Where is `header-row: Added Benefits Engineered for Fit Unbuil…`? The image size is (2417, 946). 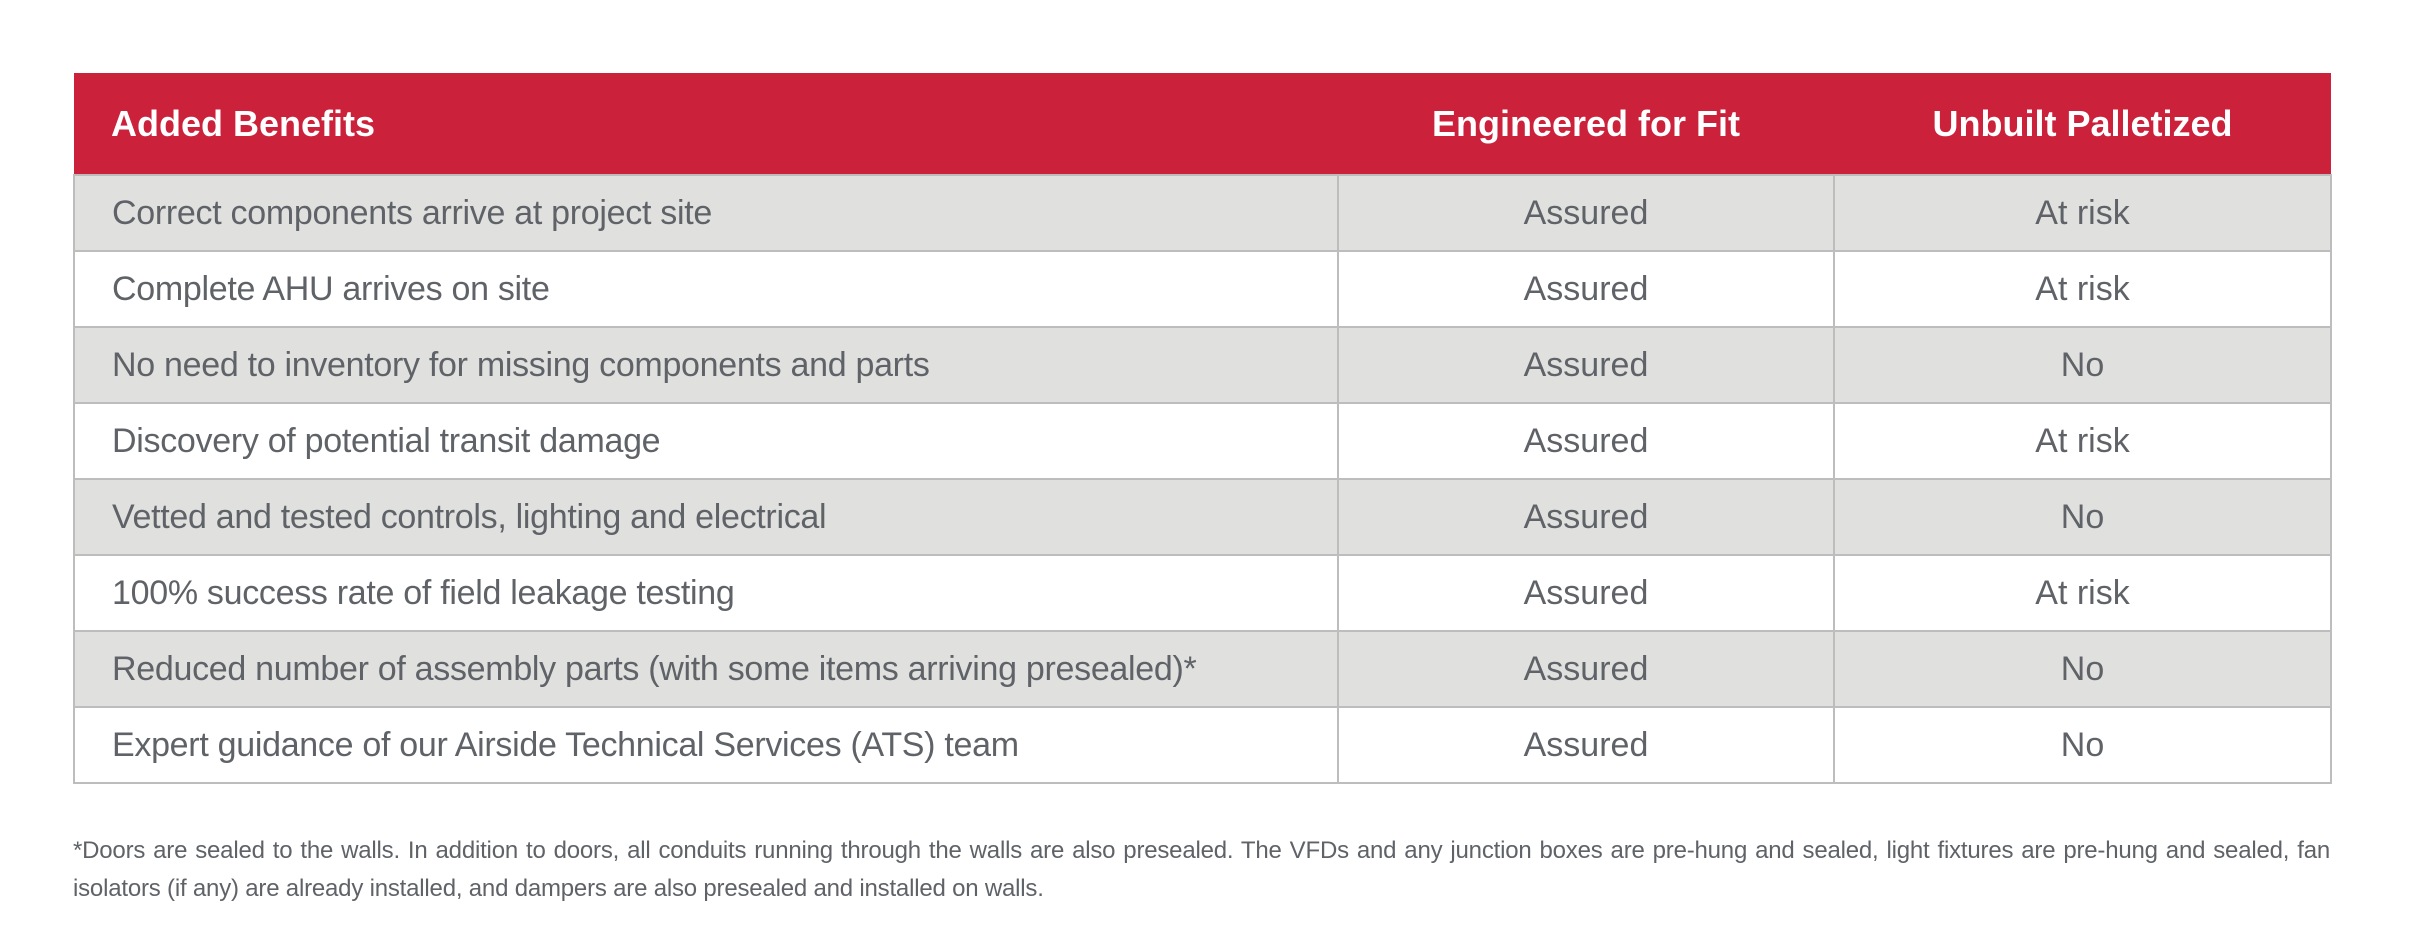
header-row: Added Benefits Engineered for Fit Unbuil… is located at coordinates (1202, 124).